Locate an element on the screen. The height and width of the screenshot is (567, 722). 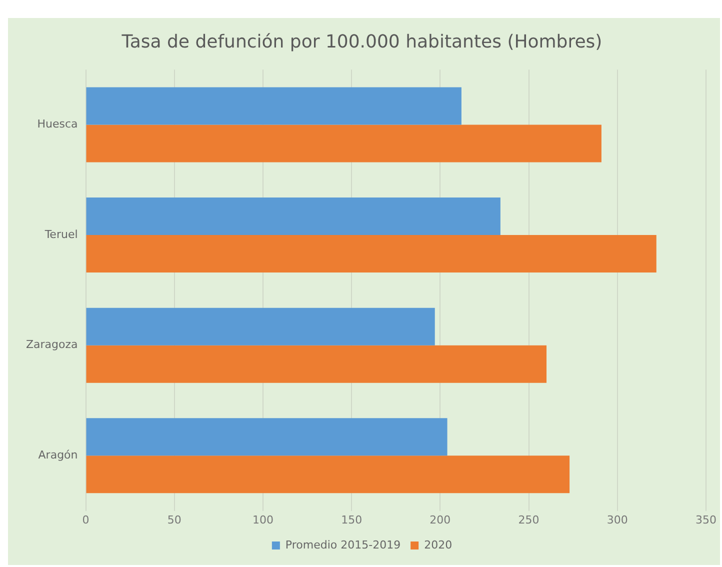
legend-label: 2020 is located at coordinates (438, 545).